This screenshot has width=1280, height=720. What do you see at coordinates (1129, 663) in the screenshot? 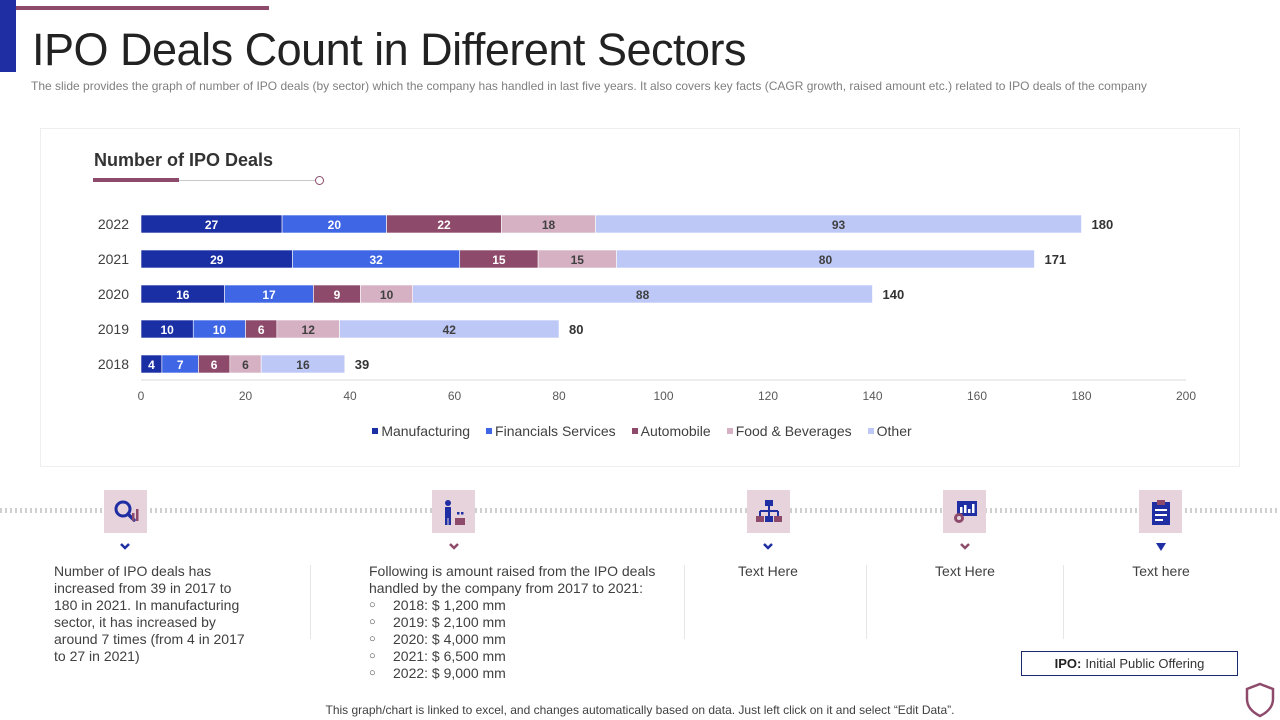
I see `abbreviation-box: IPO: Initial Public Offering` at bounding box center [1129, 663].